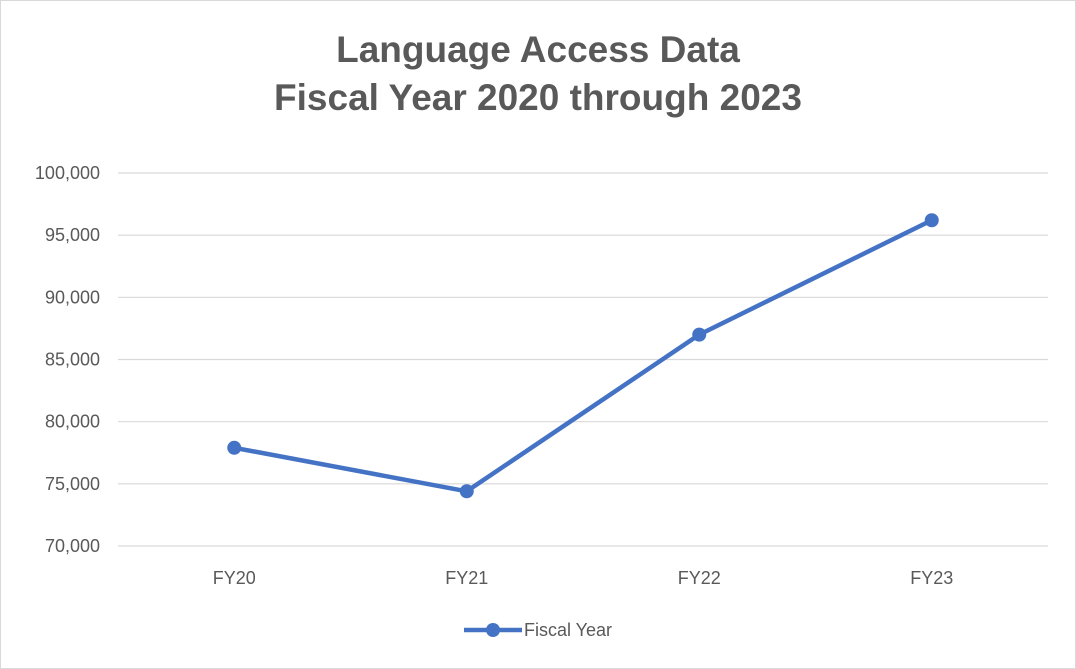 The image size is (1076, 669). What do you see at coordinates (699, 578) in the screenshot?
I see `x-tick-label: FY22` at bounding box center [699, 578].